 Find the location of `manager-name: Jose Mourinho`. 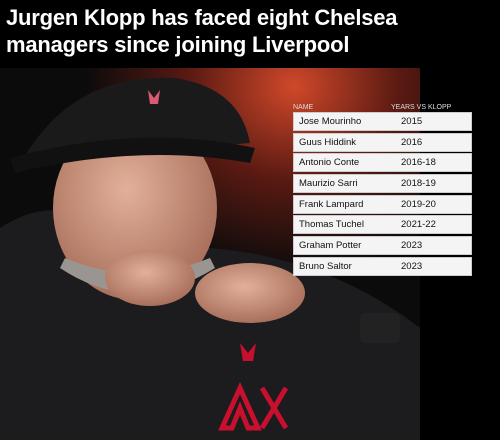

manager-name: Jose Mourinho is located at coordinates (330, 121).